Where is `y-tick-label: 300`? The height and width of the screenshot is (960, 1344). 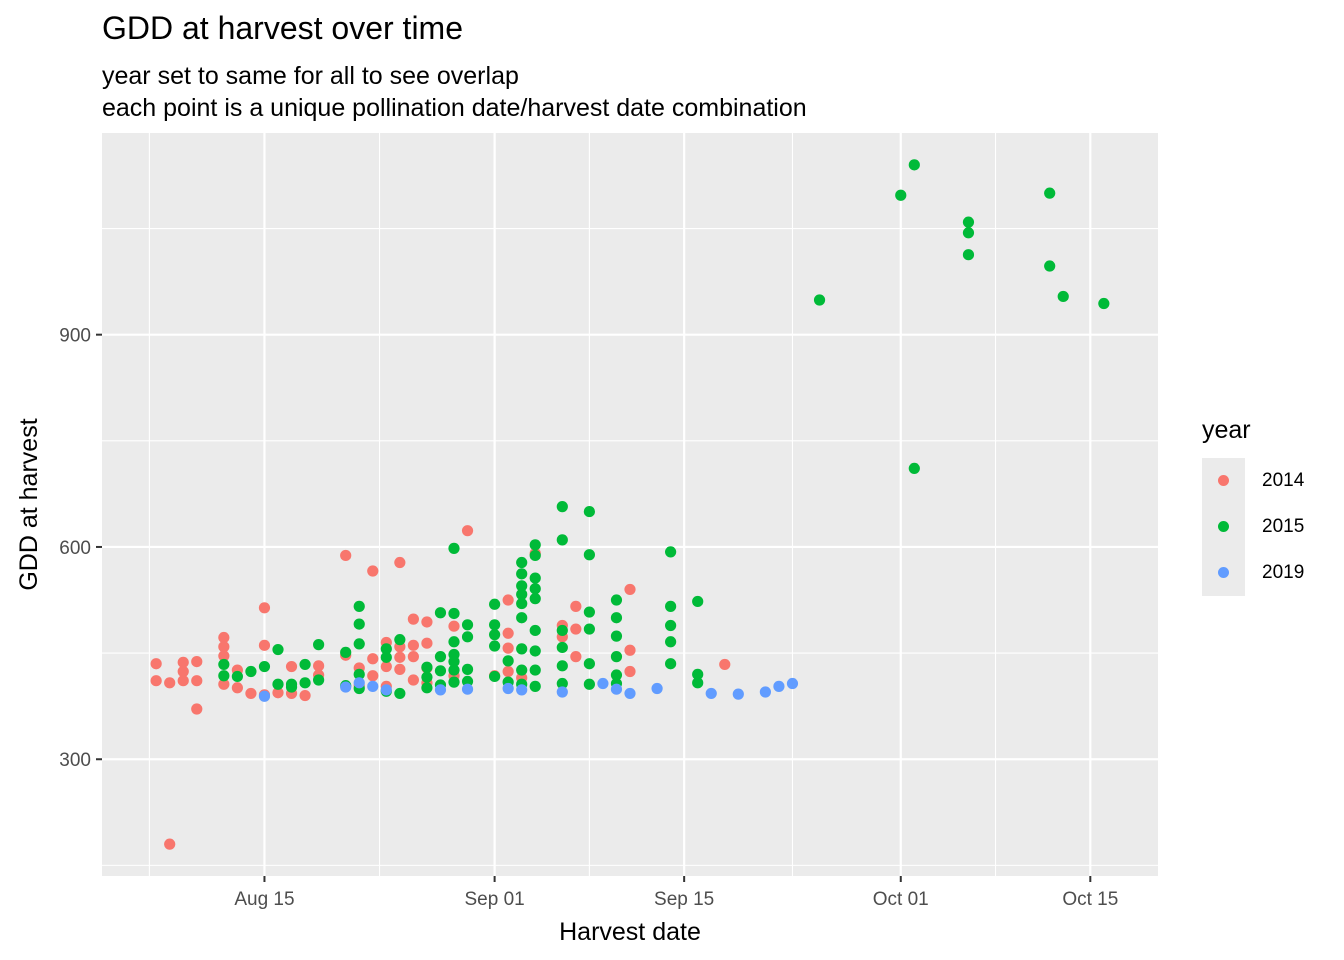 y-tick-label: 300 is located at coordinates (75, 760).